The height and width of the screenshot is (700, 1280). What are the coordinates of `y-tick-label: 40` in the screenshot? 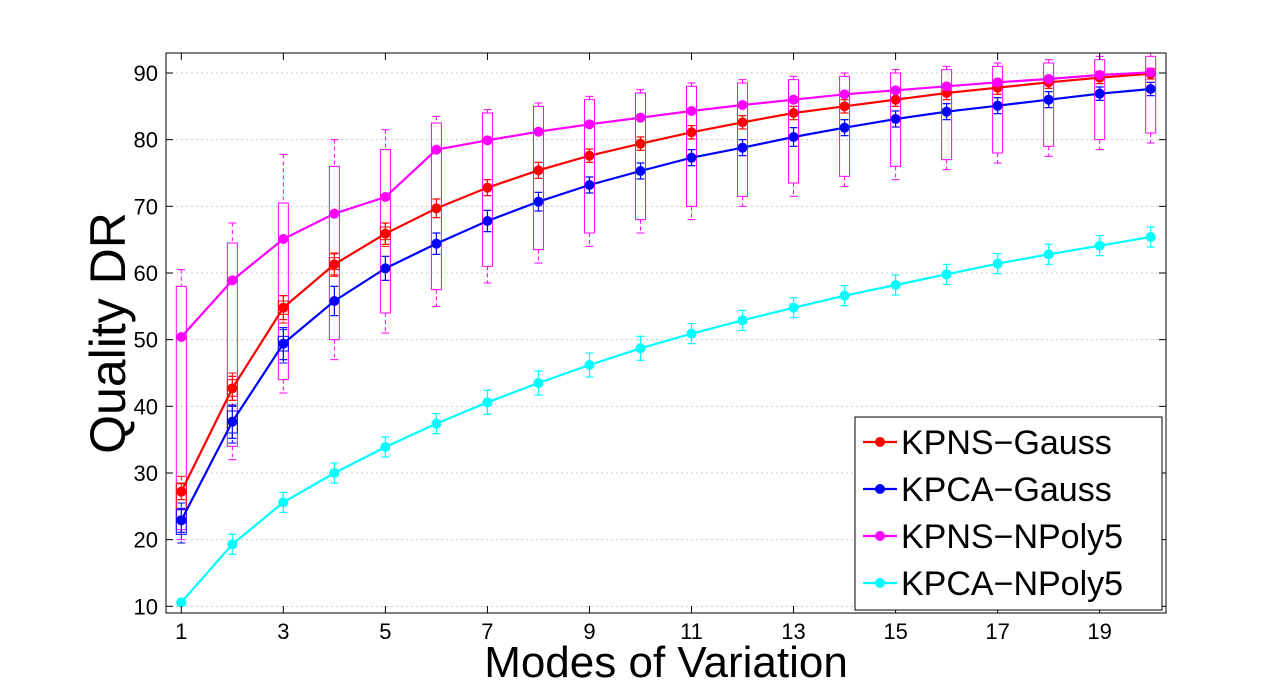 It's located at (146, 406).